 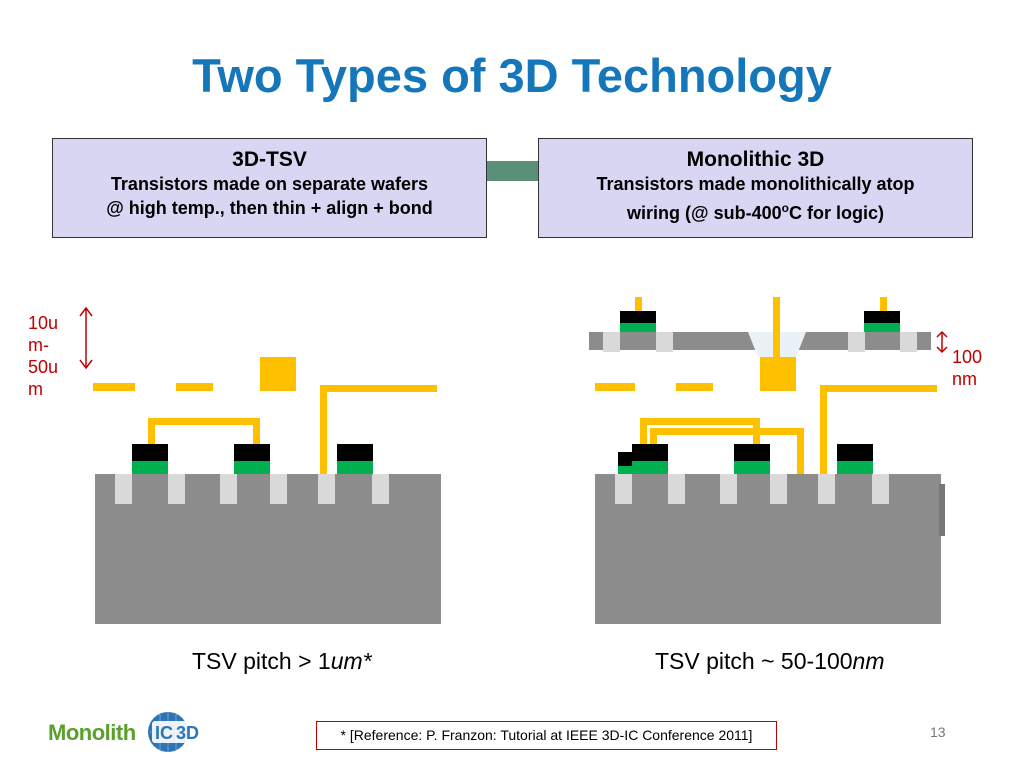 I want to click on top-wiring, so click(x=761, y=327).